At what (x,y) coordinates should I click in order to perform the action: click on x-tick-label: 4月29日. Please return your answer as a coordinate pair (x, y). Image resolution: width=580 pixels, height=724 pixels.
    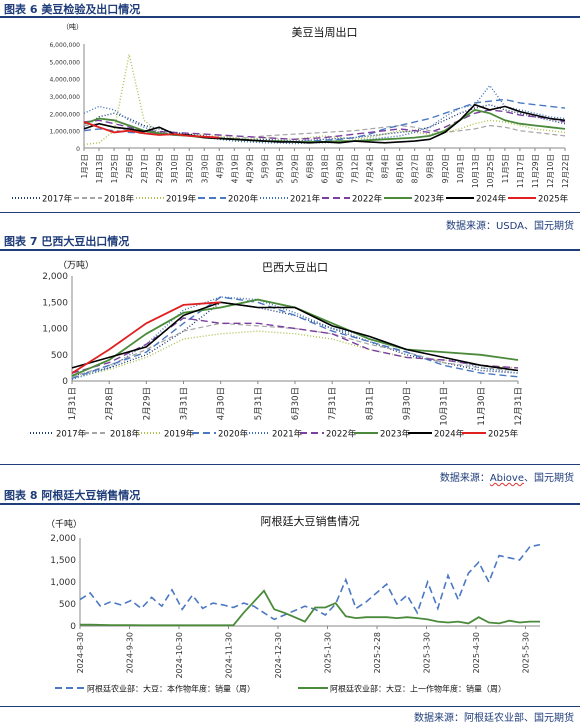
    Looking at the image, I should click on (249, 168).